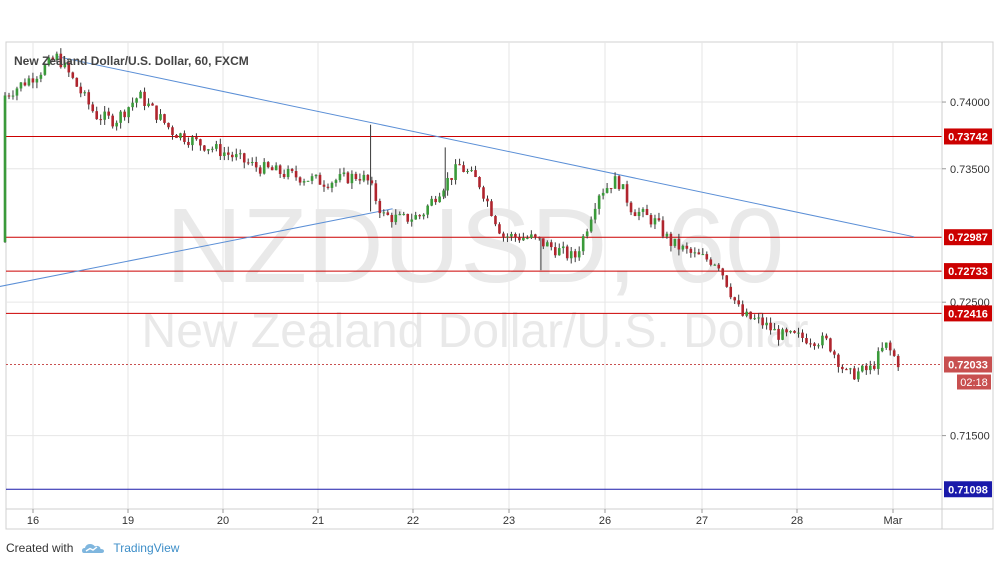 This screenshot has width=1000, height=565. I want to click on current-price-badge: 0.72033, so click(968, 365).